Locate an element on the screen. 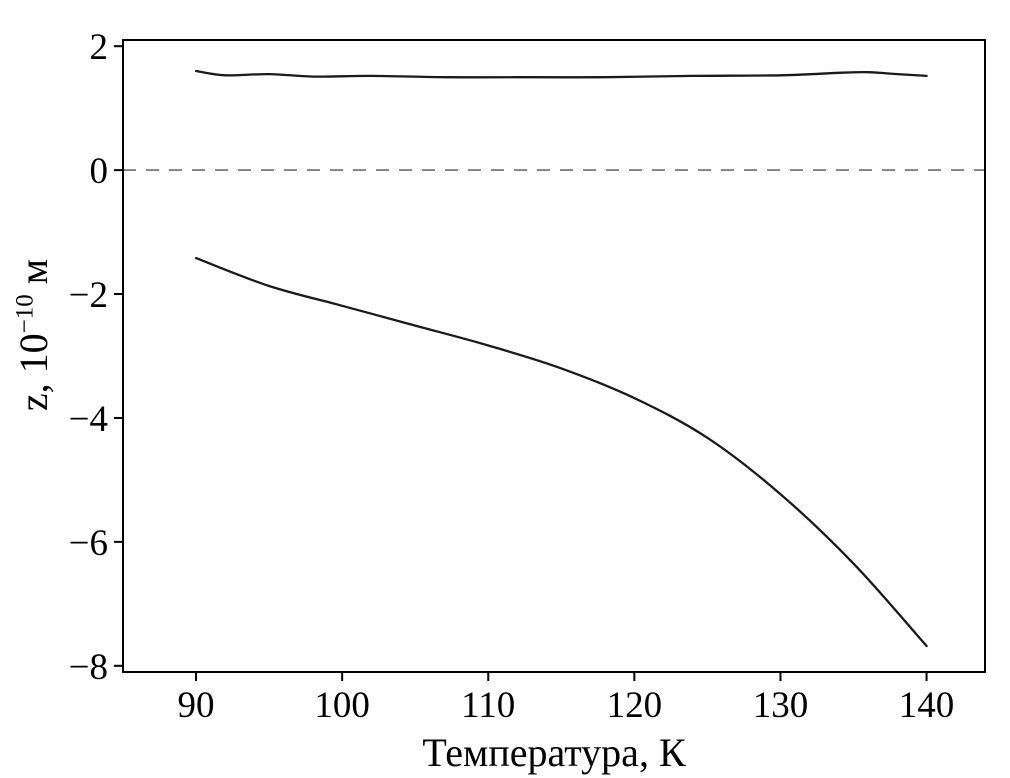 The image size is (1010, 778). y-tick-label: −4 is located at coordinates (88, 419).